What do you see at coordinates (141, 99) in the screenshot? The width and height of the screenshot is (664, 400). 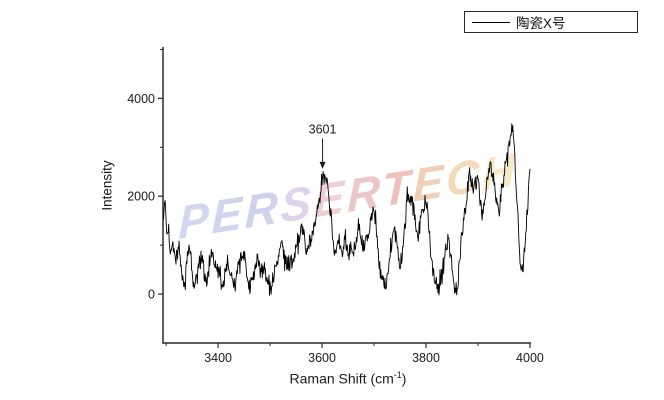 I see `y-tick-label: 4000` at bounding box center [141, 99].